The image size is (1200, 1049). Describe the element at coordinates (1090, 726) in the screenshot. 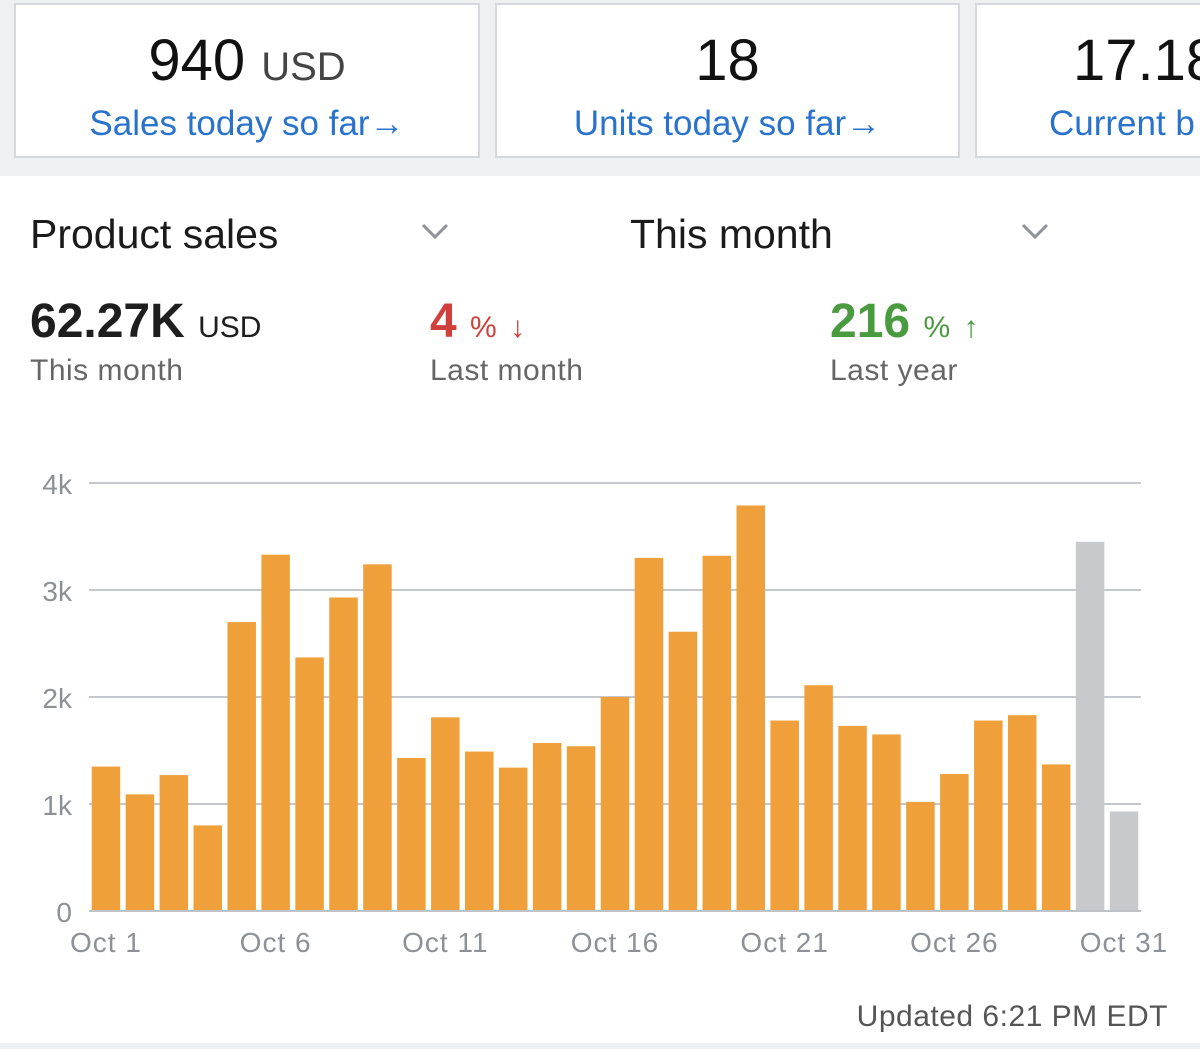

I see `projected-bar: Oct 30: 3450` at that location.